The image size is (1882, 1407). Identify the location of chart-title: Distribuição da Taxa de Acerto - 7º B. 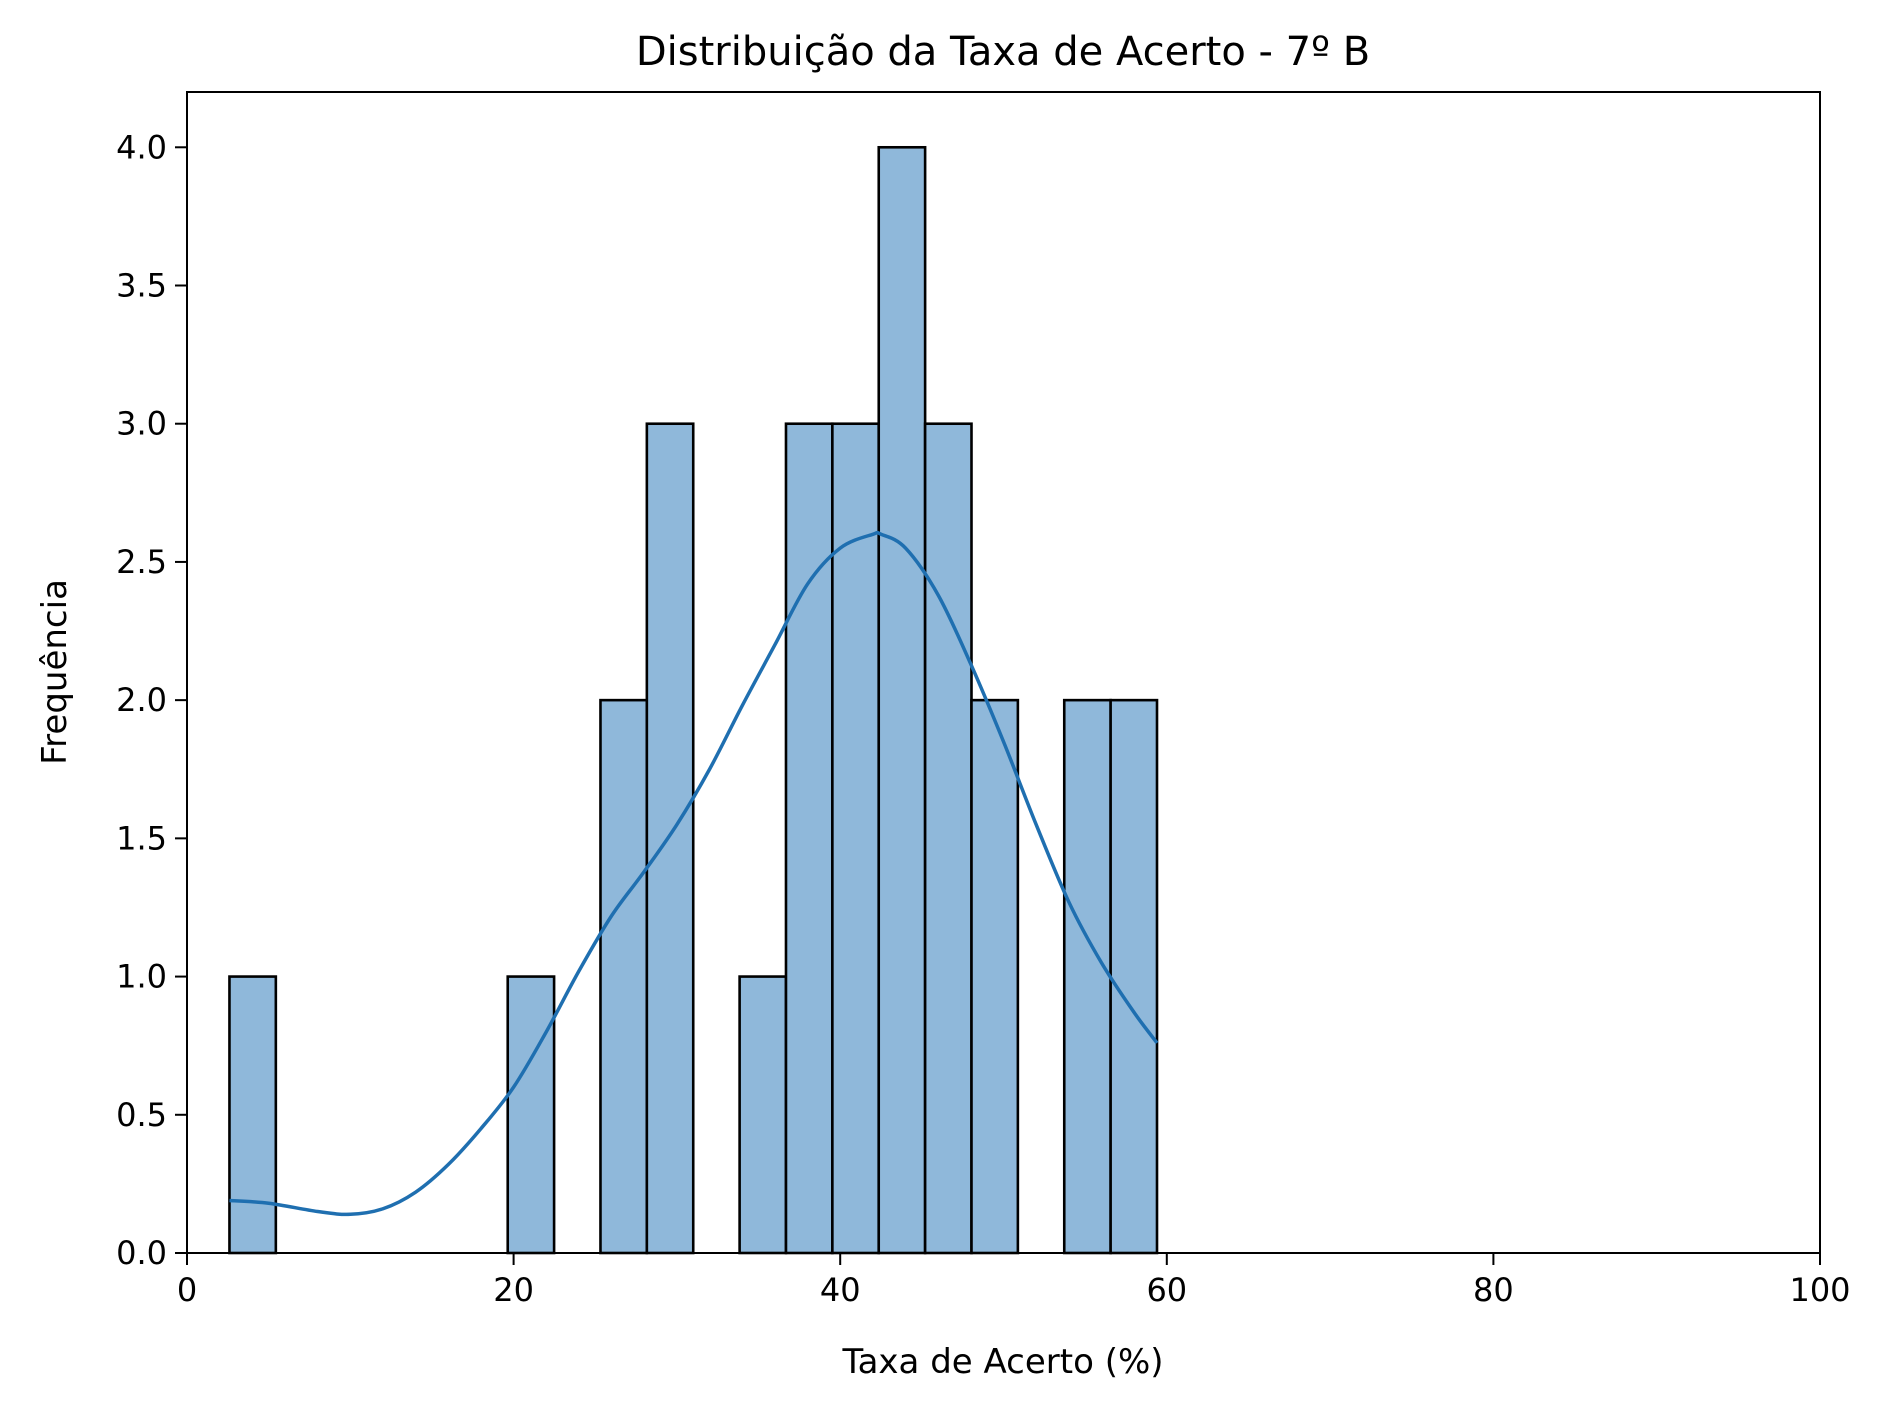
(1003, 52).